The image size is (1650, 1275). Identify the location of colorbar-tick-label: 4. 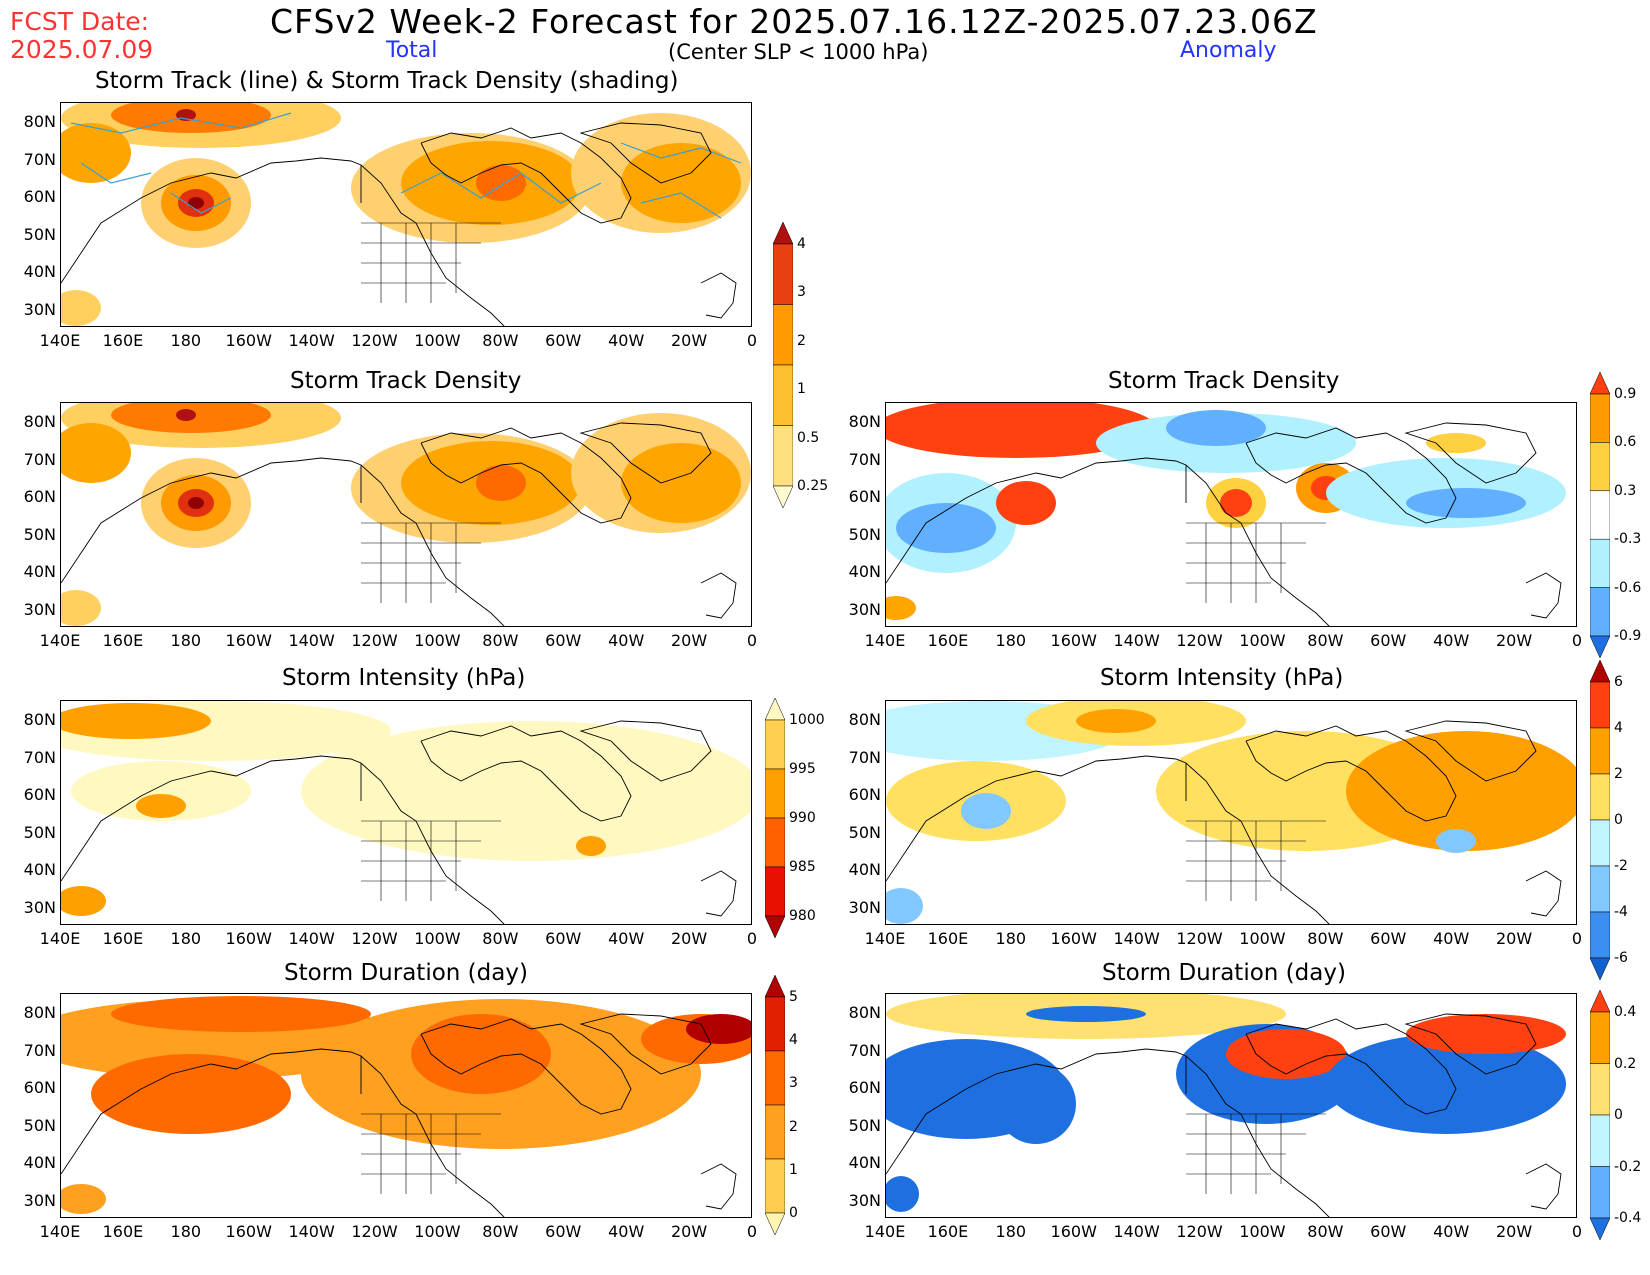
(793, 1040).